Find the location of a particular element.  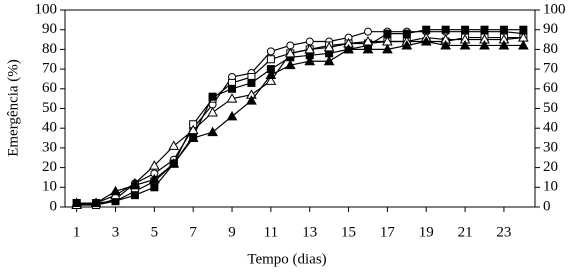

y-axis-label: Emergência (%) is located at coordinates (13, 108).